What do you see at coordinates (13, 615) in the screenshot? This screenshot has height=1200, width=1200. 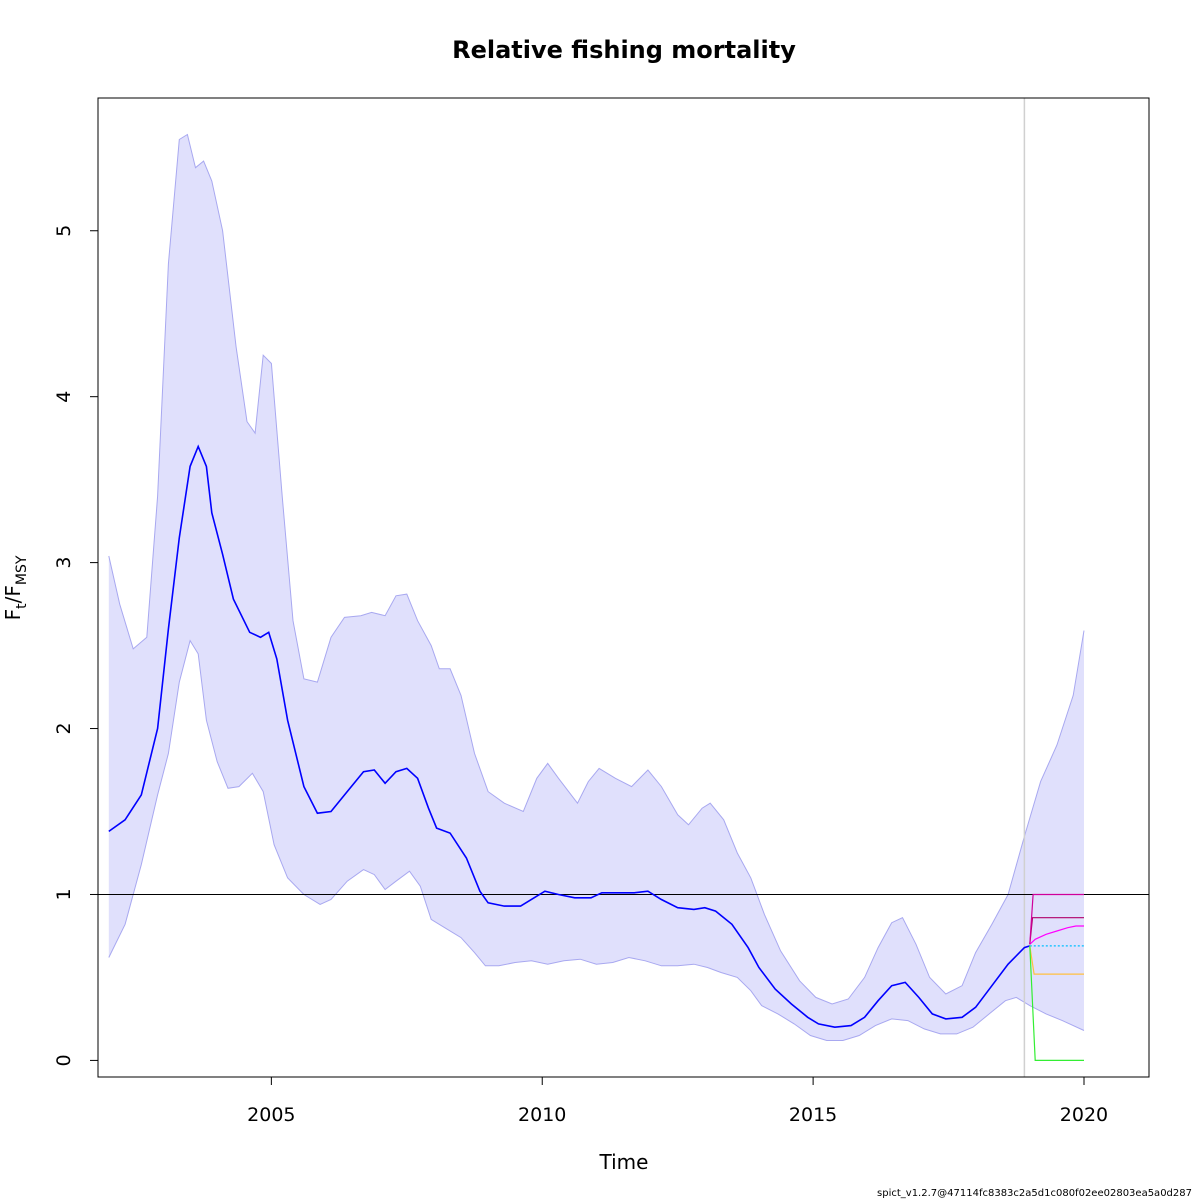 I see `y-label-base: F` at bounding box center [13, 615].